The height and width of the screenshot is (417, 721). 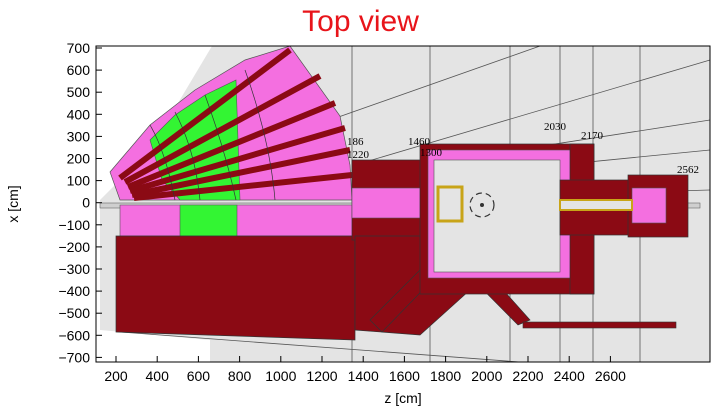 I want to click on x-axis-label: z [cm], so click(x=402, y=398).